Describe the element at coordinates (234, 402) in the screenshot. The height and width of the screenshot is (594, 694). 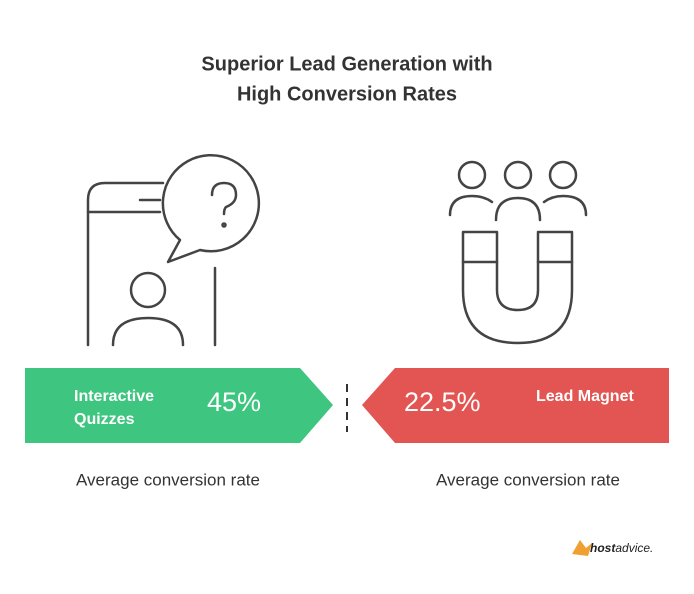
I see `item-value: 45%` at that location.